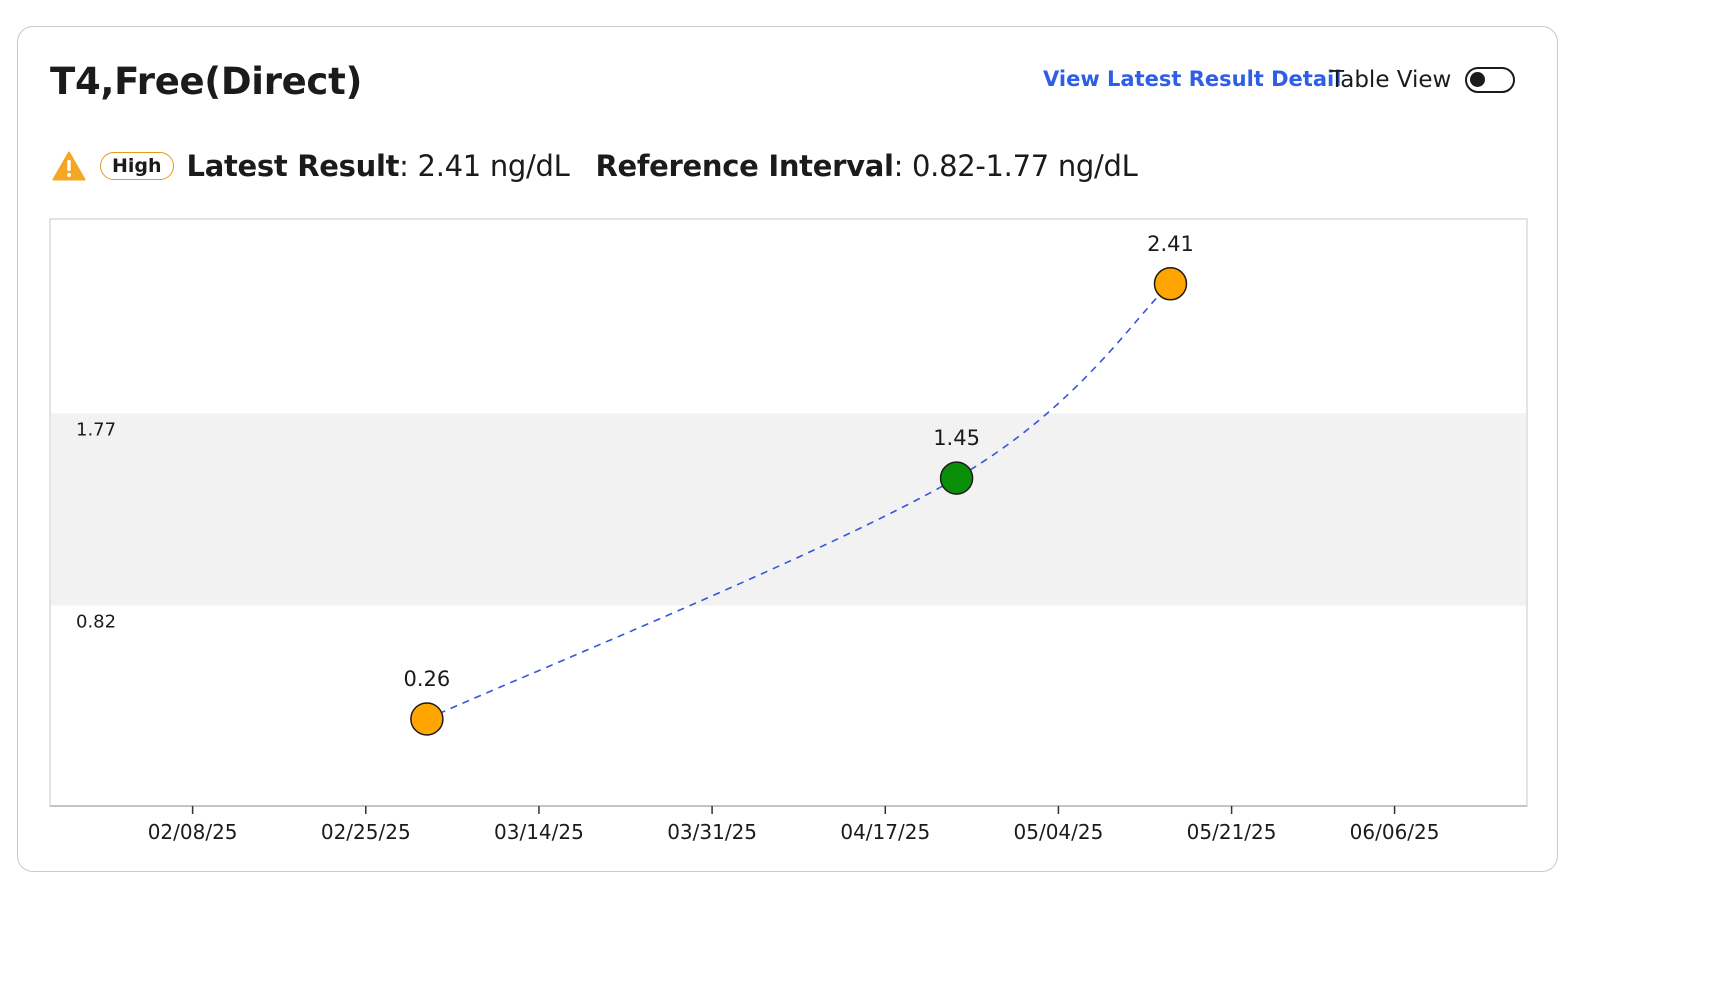 This screenshot has width=1736, height=984. What do you see at coordinates (206, 81) in the screenshot?
I see `test-title: T4,Free(Direct)` at bounding box center [206, 81].